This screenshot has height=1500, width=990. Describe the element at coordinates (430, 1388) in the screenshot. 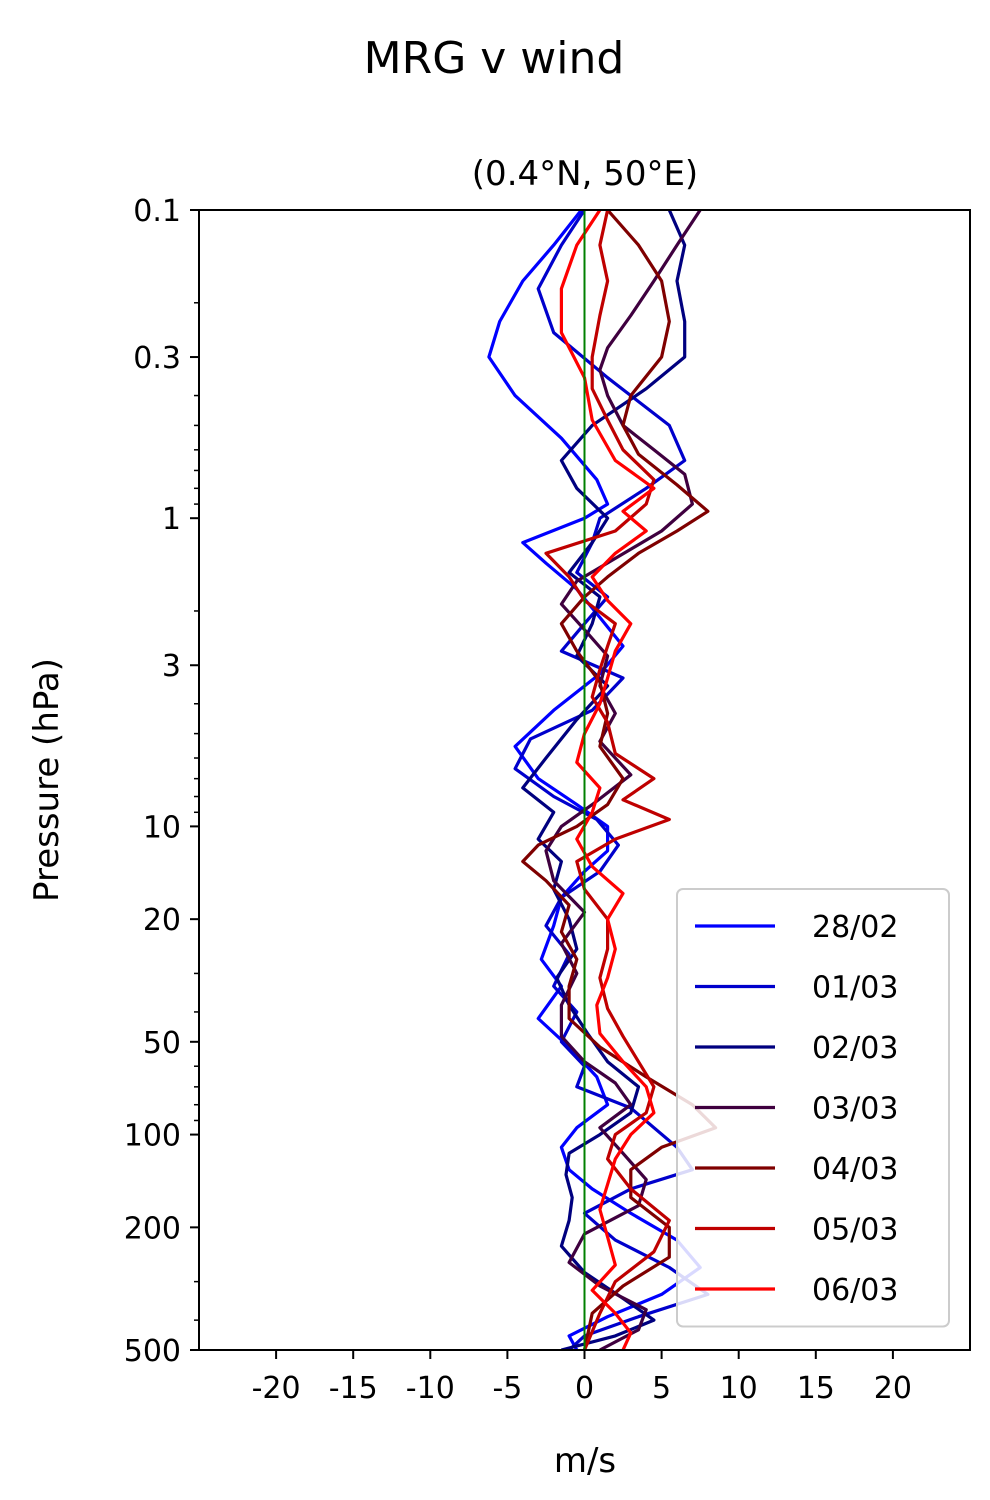

I see `x-tick-label: -10` at that location.